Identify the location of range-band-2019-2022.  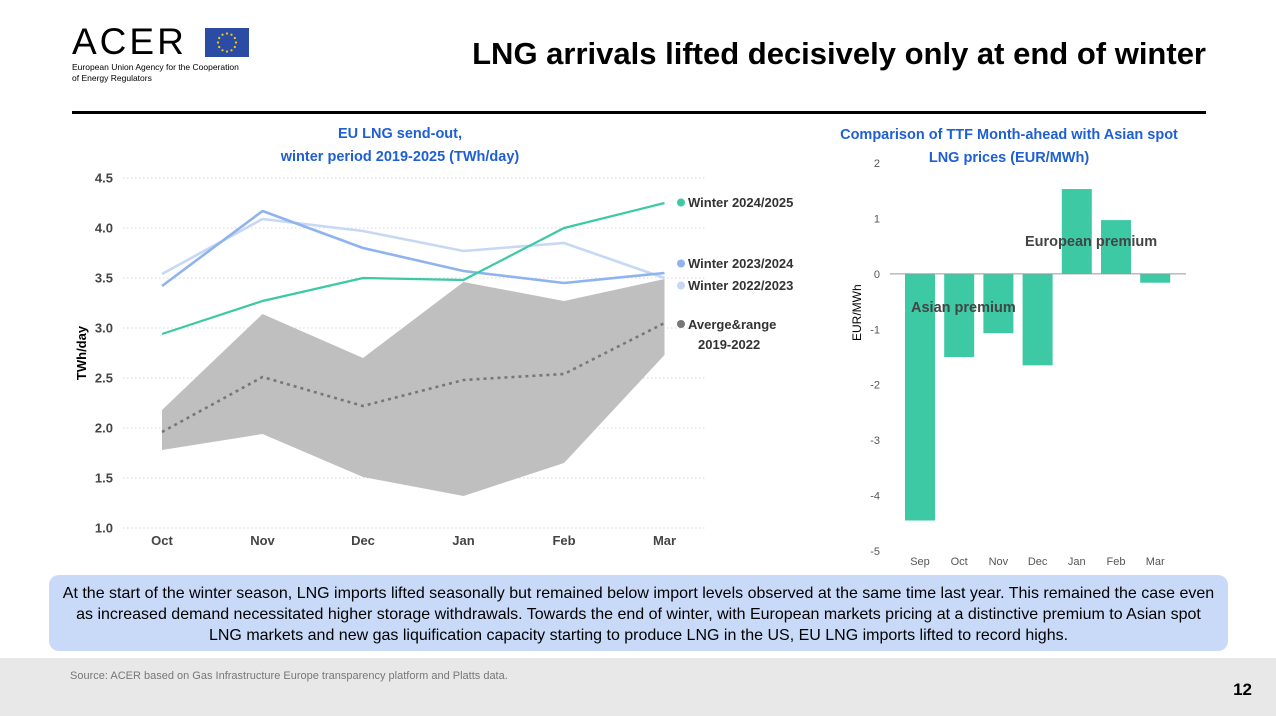
(413, 387).